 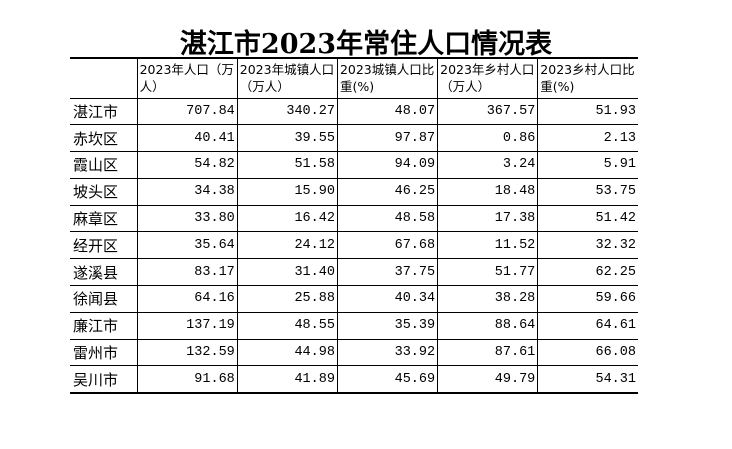 I want to click on table-row: 吴川市 91.68 41.89 45.69 49.79 54.31, so click(x=354, y=379).